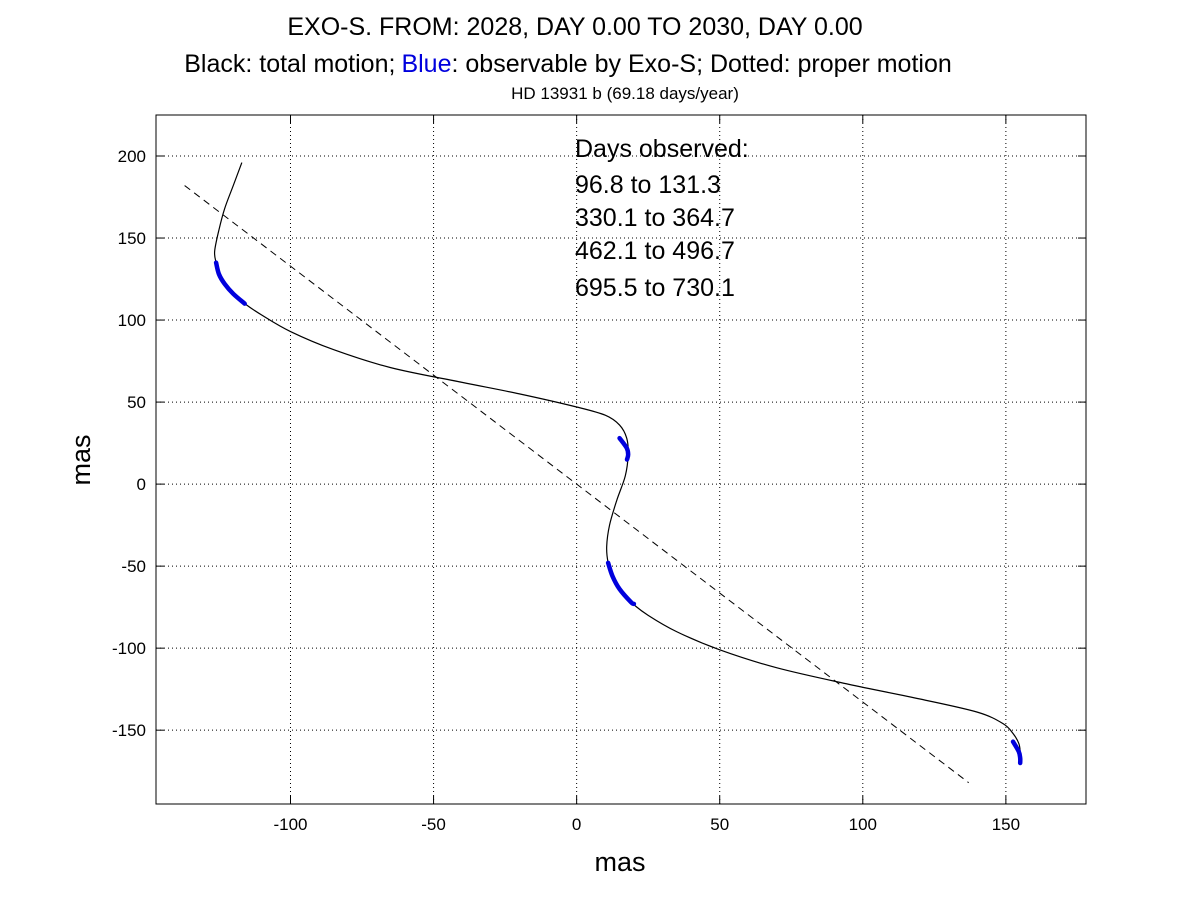  What do you see at coordinates (132, 238) in the screenshot?
I see `y-tick-label: 150` at bounding box center [132, 238].